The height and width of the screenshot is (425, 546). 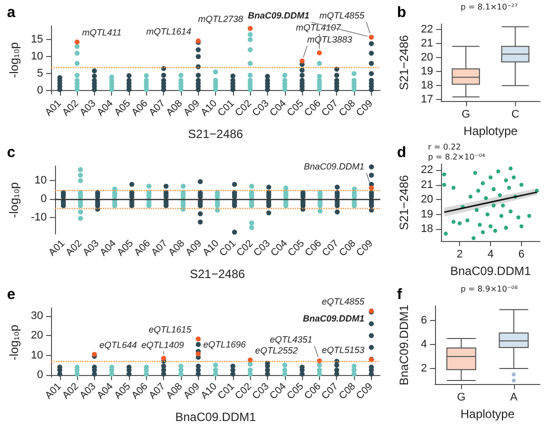 I want to click on chart-title: c, so click(x=11, y=152).